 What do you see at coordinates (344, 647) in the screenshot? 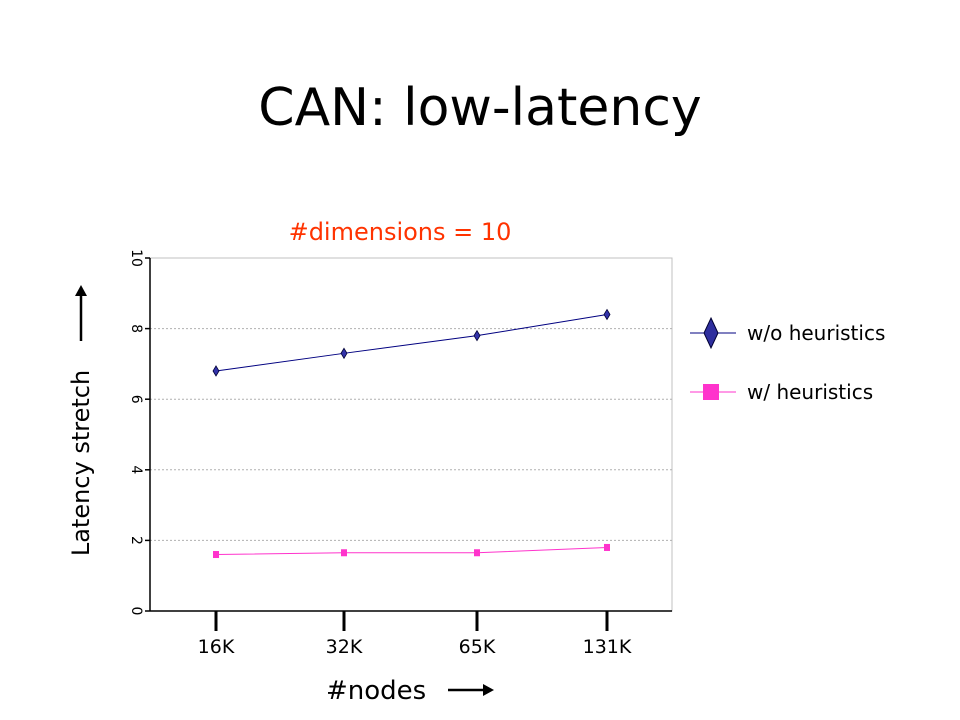
I see `x-tick-label: 32K` at bounding box center [344, 647].